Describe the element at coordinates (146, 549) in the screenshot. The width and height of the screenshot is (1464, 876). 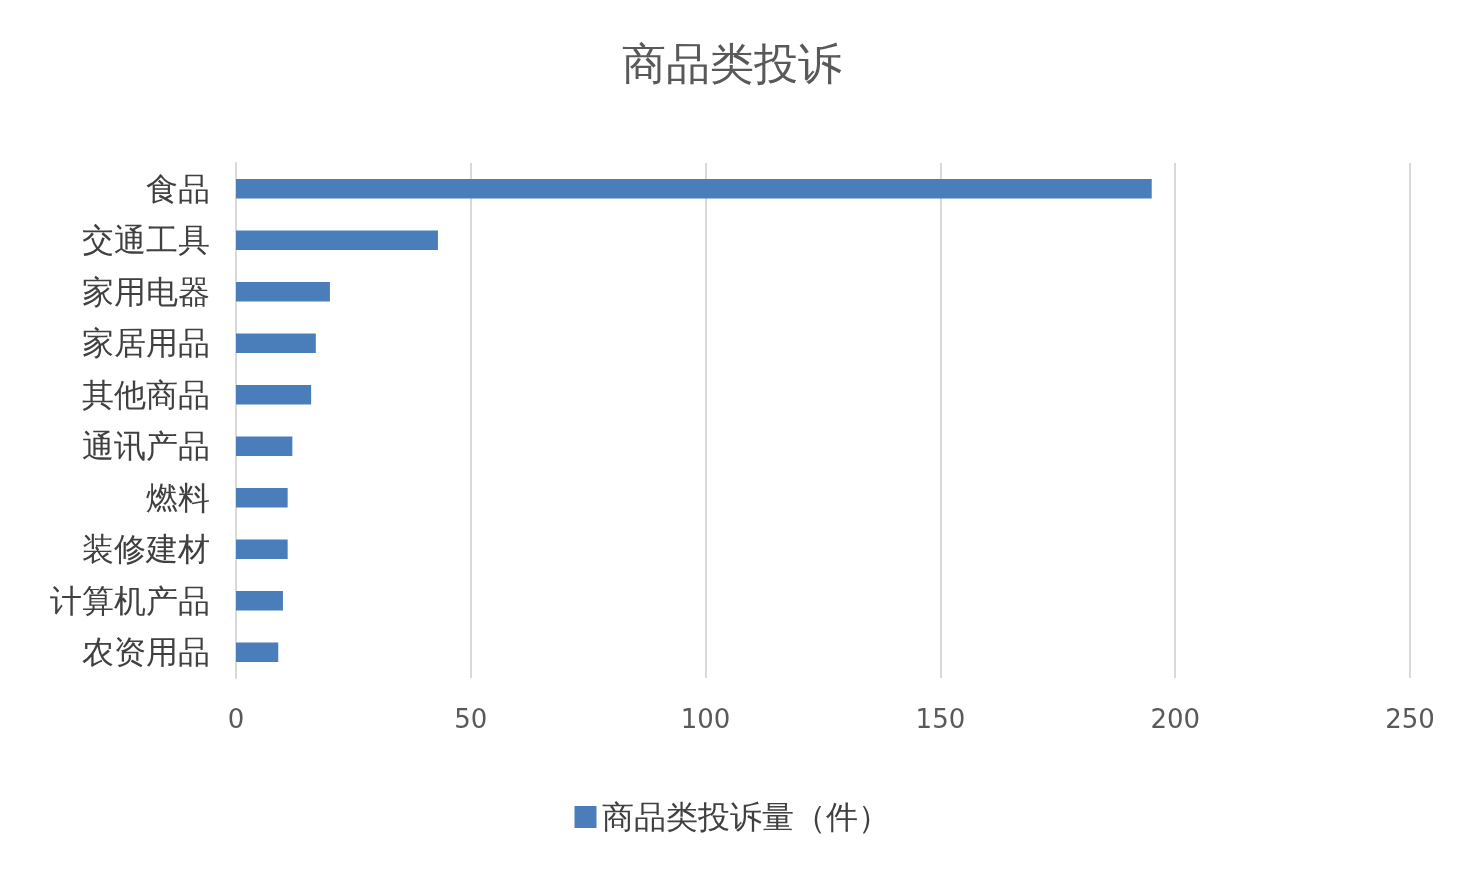
I see `y-tick-label: 装修建材` at that location.